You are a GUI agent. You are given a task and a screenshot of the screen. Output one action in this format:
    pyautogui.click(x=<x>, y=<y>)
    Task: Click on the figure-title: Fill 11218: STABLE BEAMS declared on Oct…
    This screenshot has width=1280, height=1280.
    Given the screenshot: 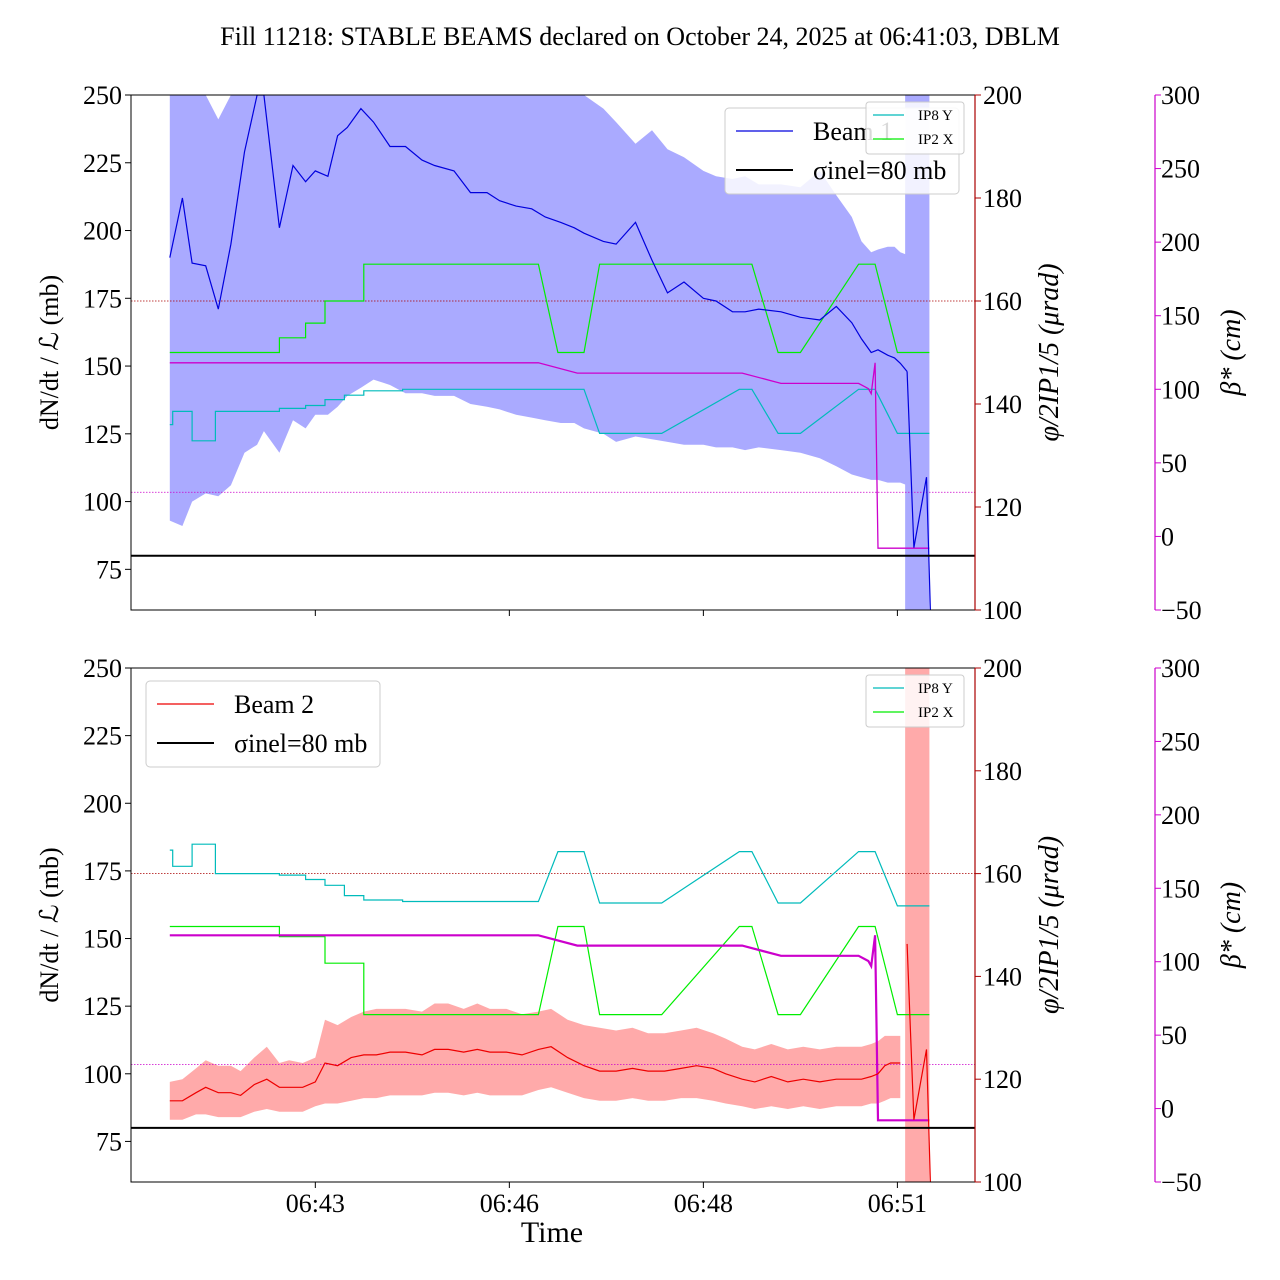 What is the action you would take?
    pyautogui.click(x=640, y=36)
    